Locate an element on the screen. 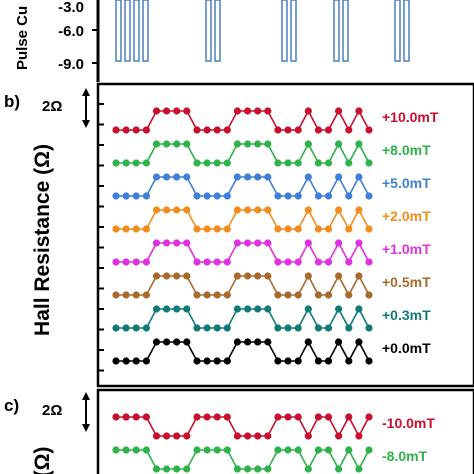 The image size is (474, 474). series-label: +10.0mT is located at coordinates (410, 117).